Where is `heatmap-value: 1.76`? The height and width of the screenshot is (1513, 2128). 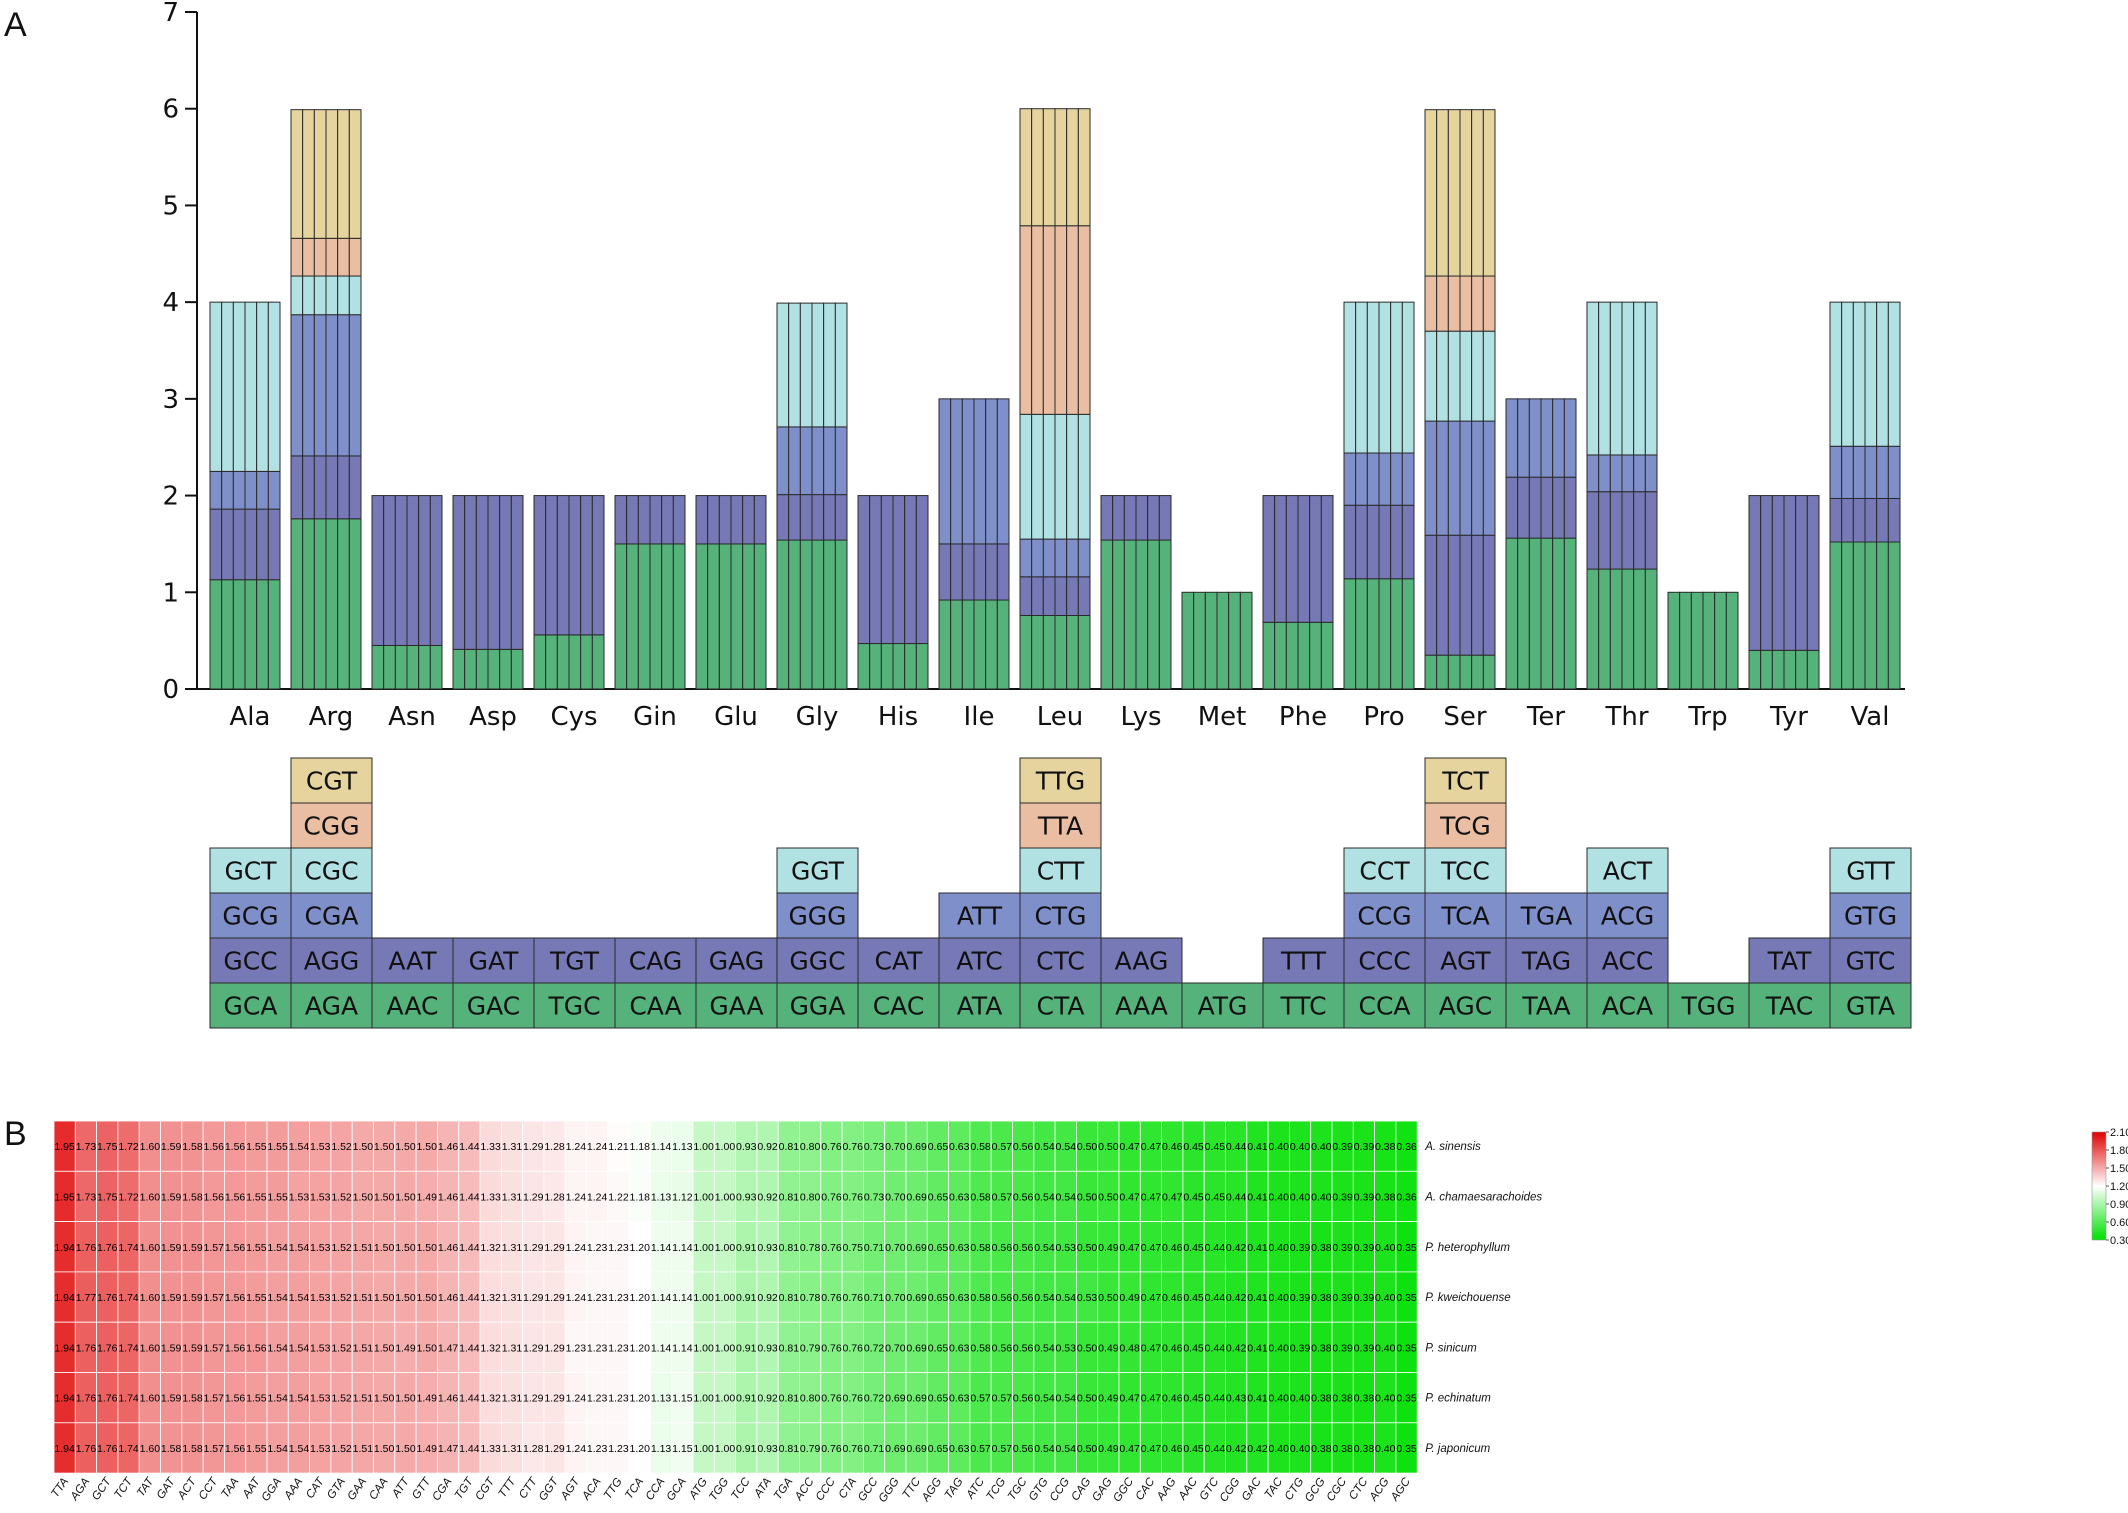 heatmap-value: 1.76 is located at coordinates (107, 1449).